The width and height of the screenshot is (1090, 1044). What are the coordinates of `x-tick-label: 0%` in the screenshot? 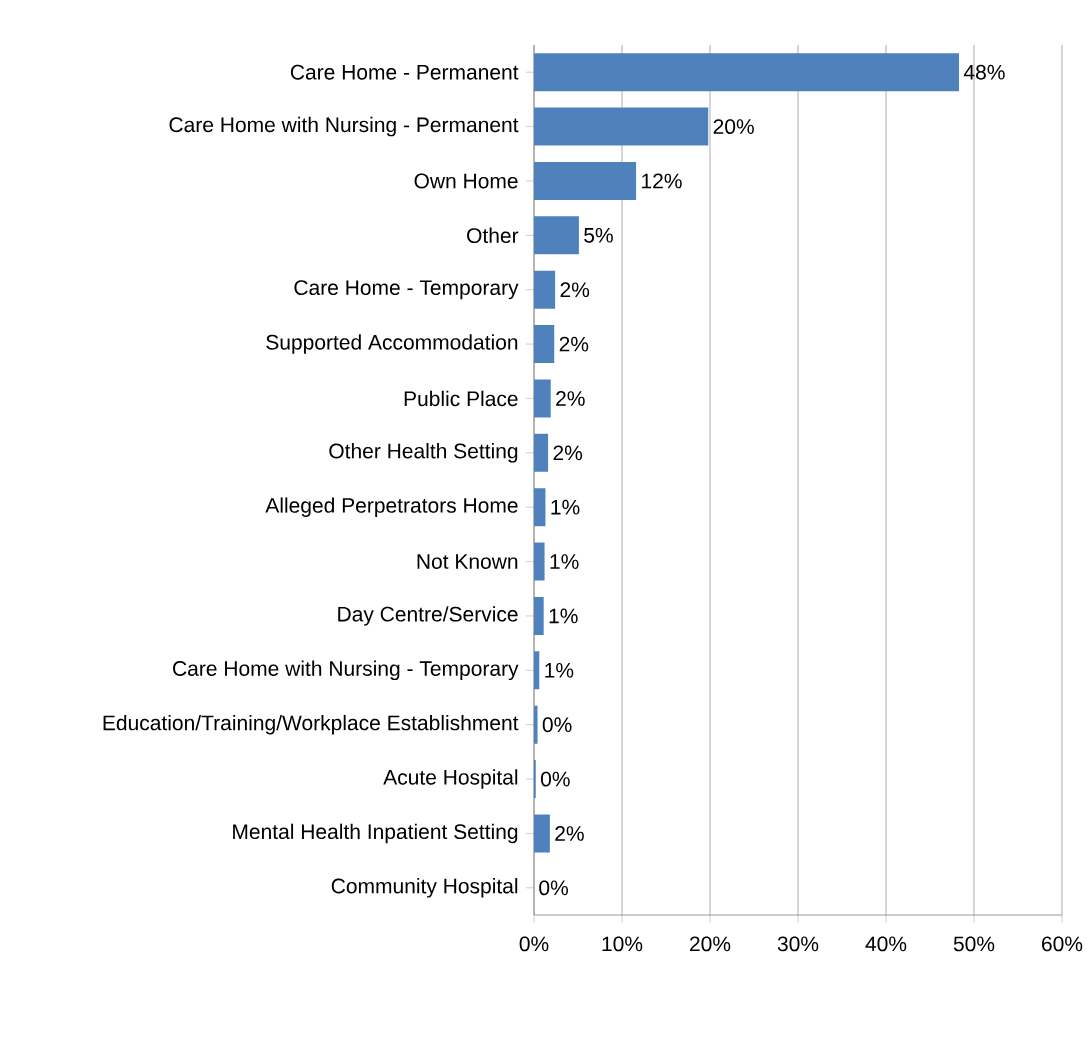 It's located at (534, 944).